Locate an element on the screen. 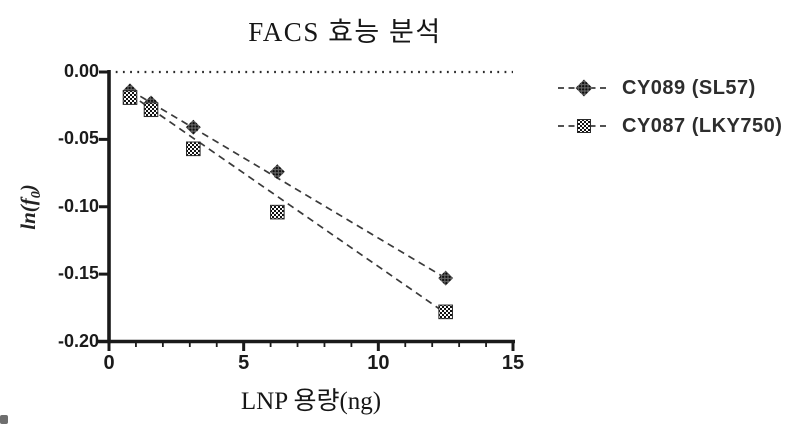 This screenshot has height=424, width=799. x-tick-label: 10 is located at coordinates (378, 363).